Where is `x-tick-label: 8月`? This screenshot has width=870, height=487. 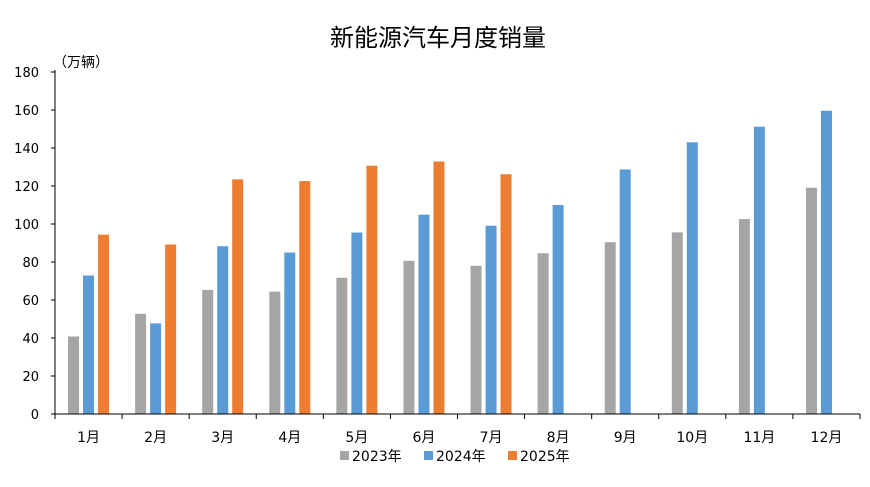
x-tick-label: 8月 is located at coordinates (558, 438).